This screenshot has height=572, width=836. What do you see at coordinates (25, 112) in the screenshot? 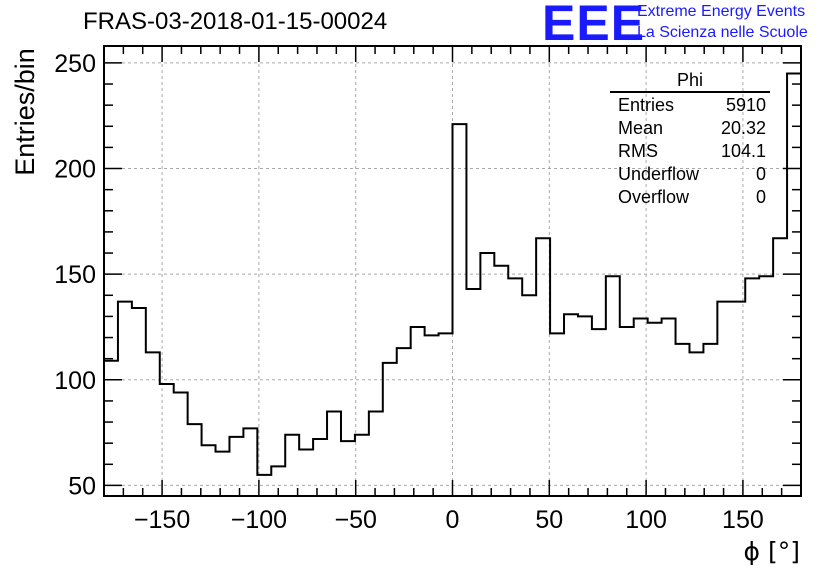
I see `y-axis-label: Entries/bin` at bounding box center [25, 112].